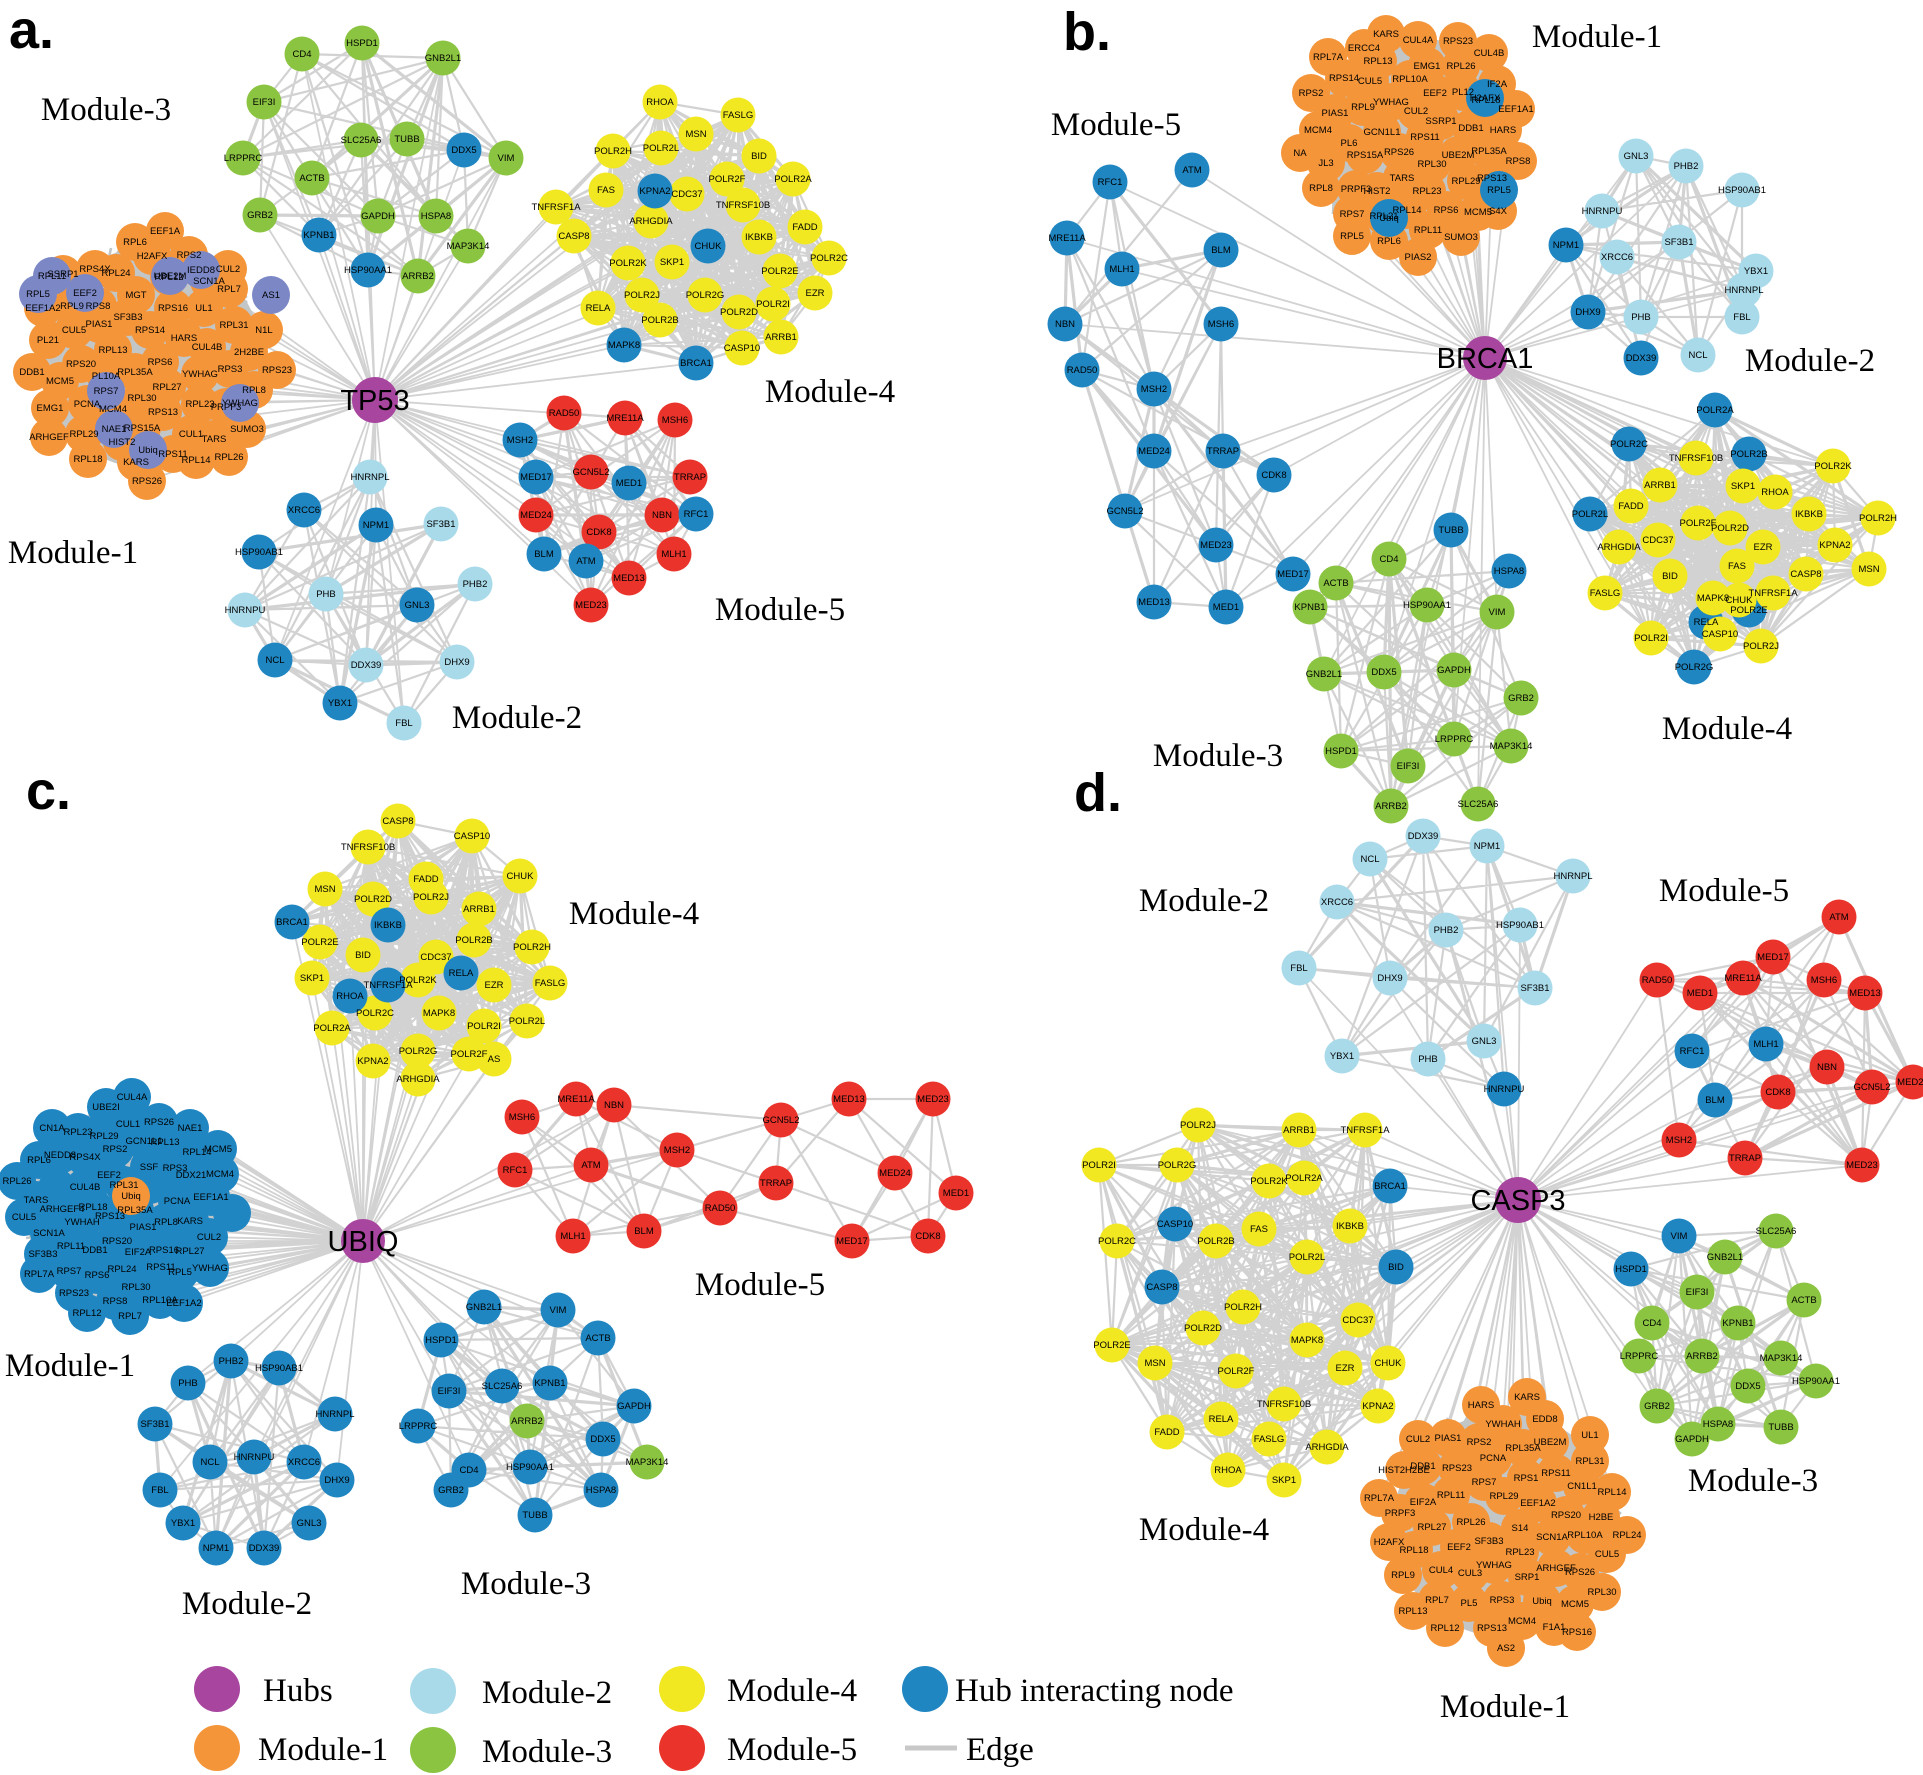 This screenshot has width=1923, height=1775. What do you see at coordinates (218, 1149) in the screenshot?
I see `svg-text: MCM5` at bounding box center [218, 1149].